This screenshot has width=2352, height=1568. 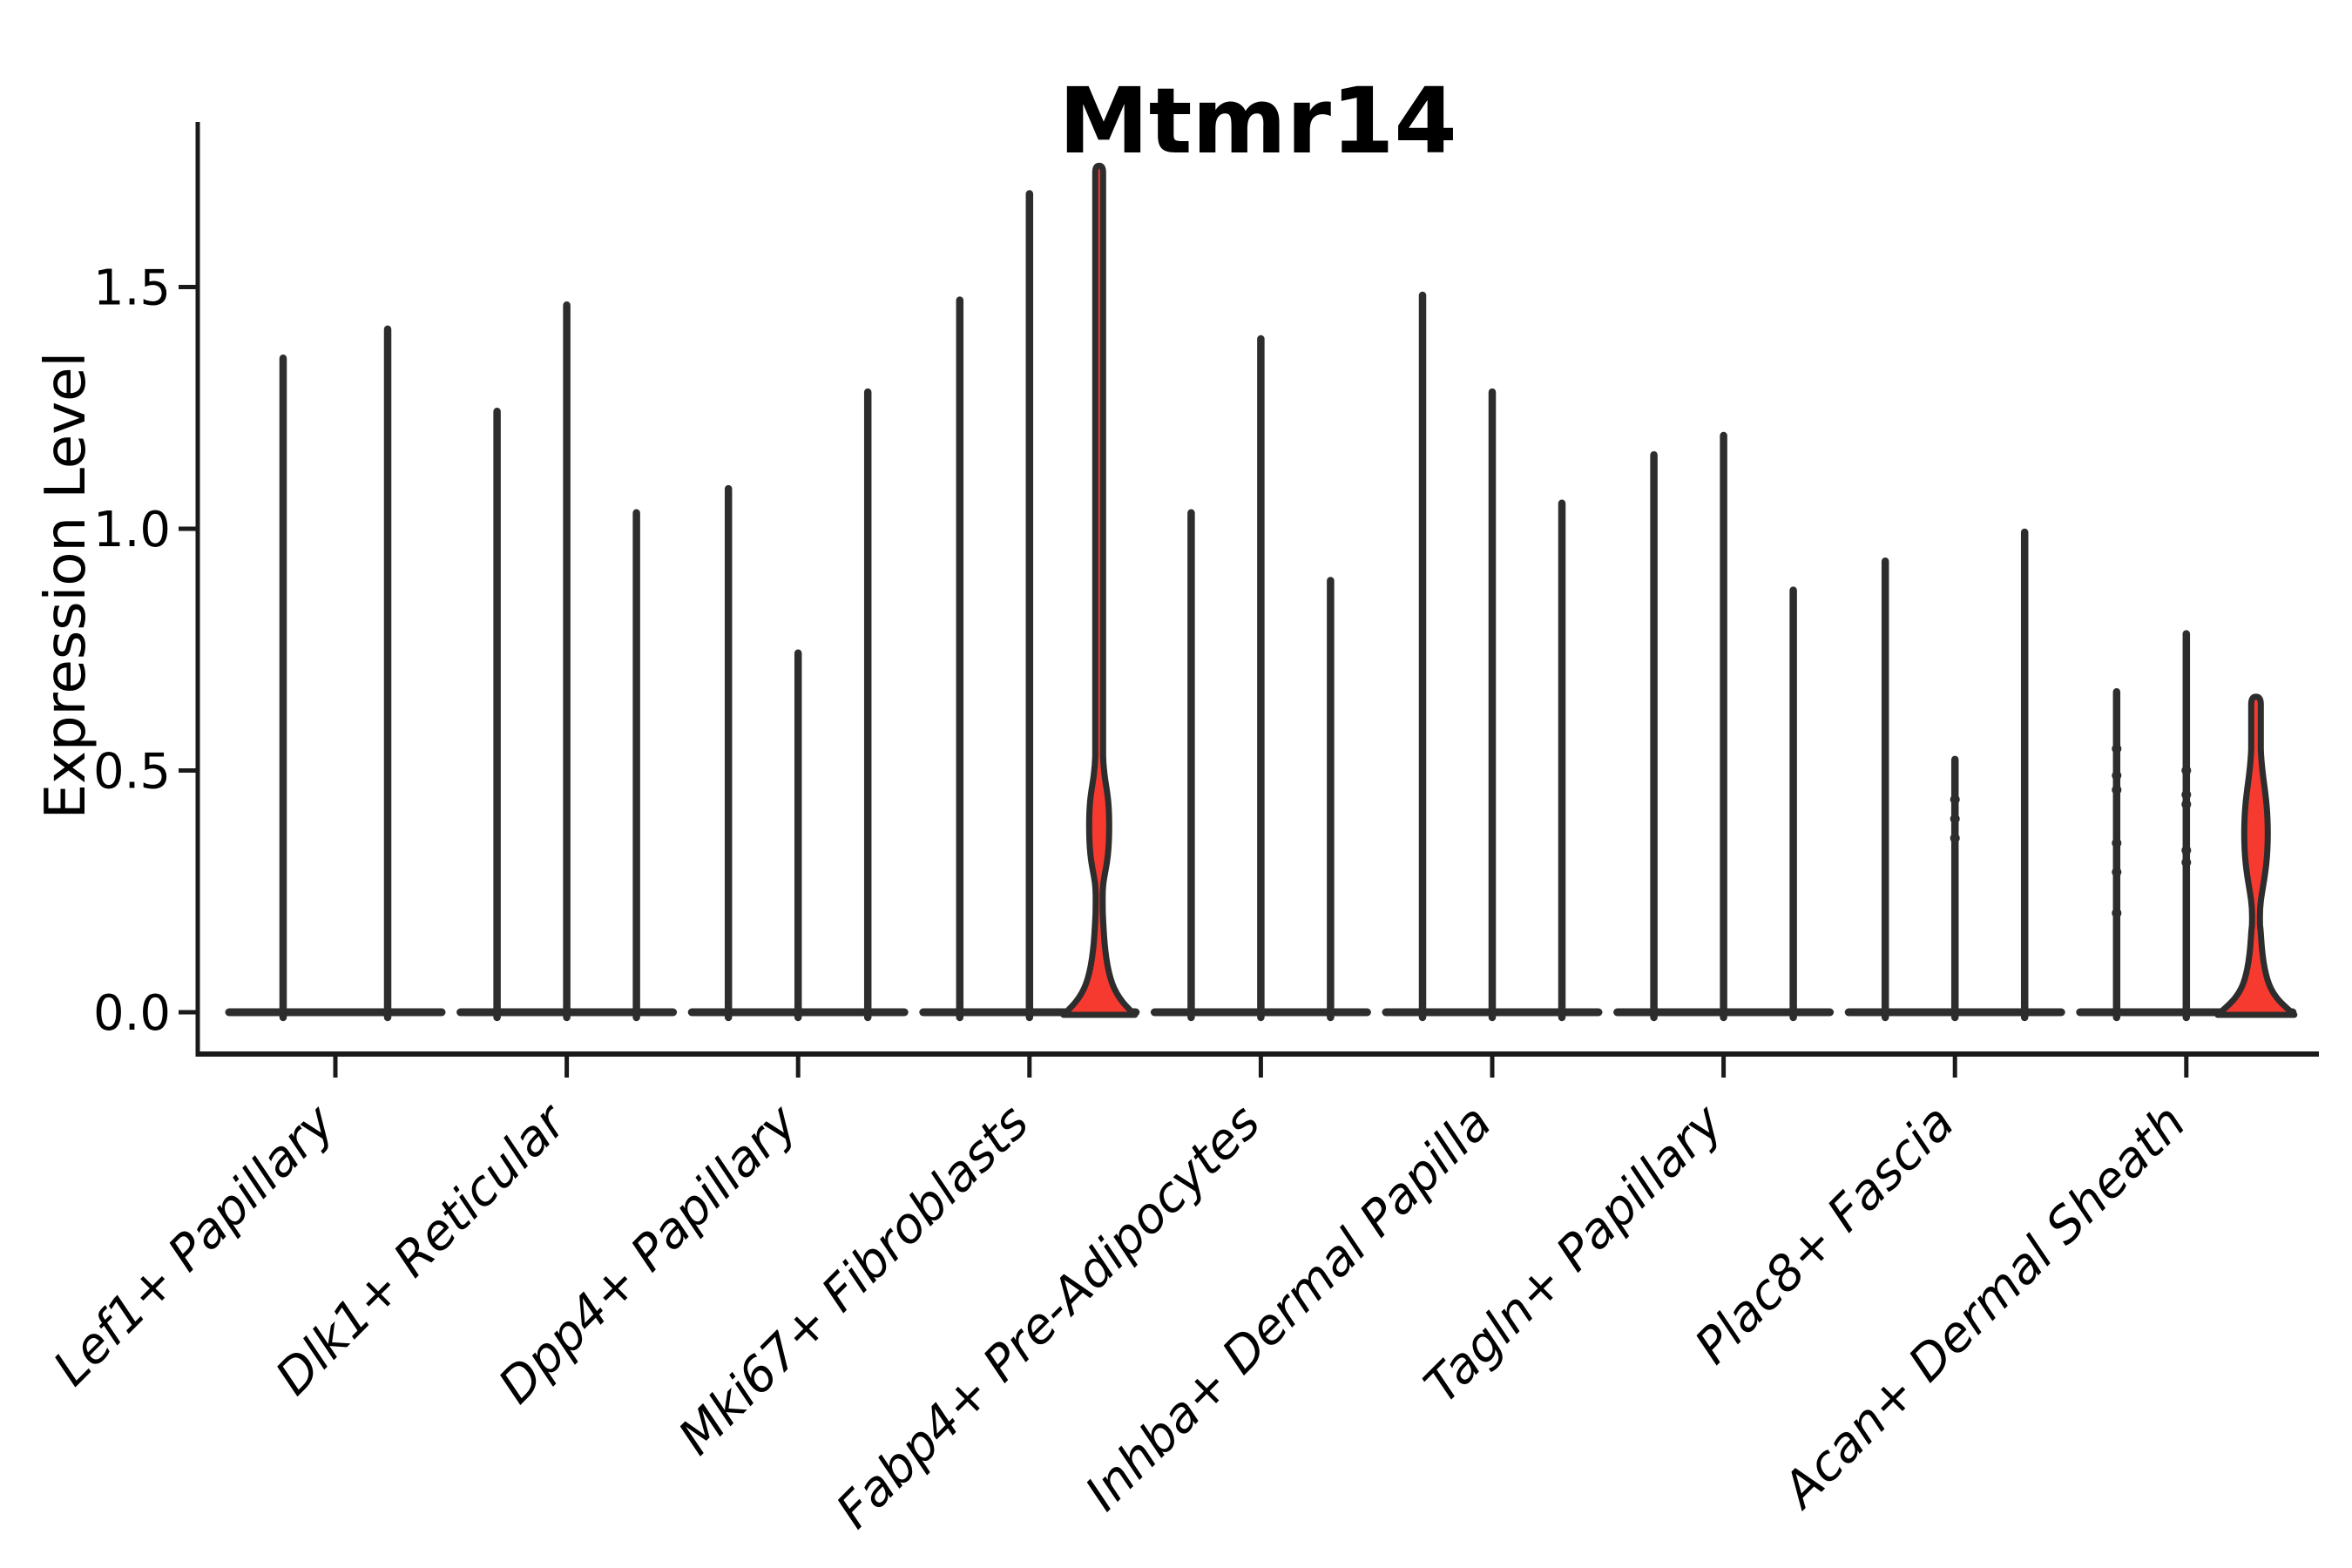 What do you see at coordinates (66, 585) in the screenshot?
I see `y-axis-label: Expression Level` at bounding box center [66, 585].